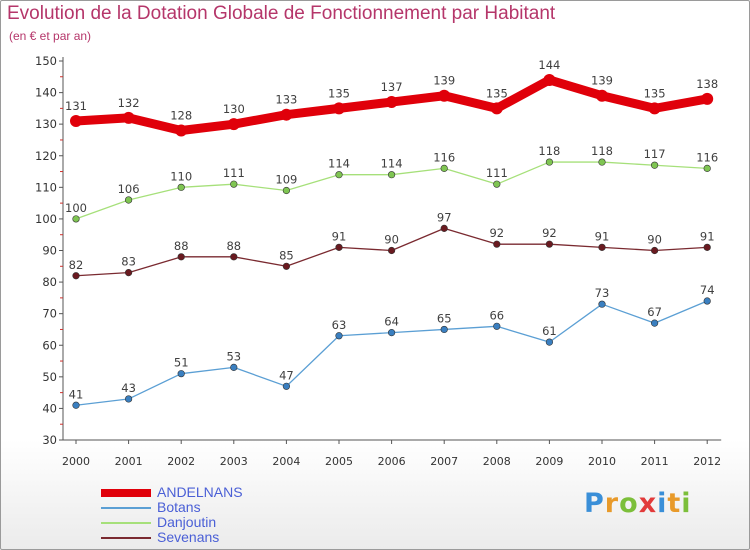 The width and height of the screenshot is (750, 550). I want to click on data-label-botans: 66, so click(496, 315).